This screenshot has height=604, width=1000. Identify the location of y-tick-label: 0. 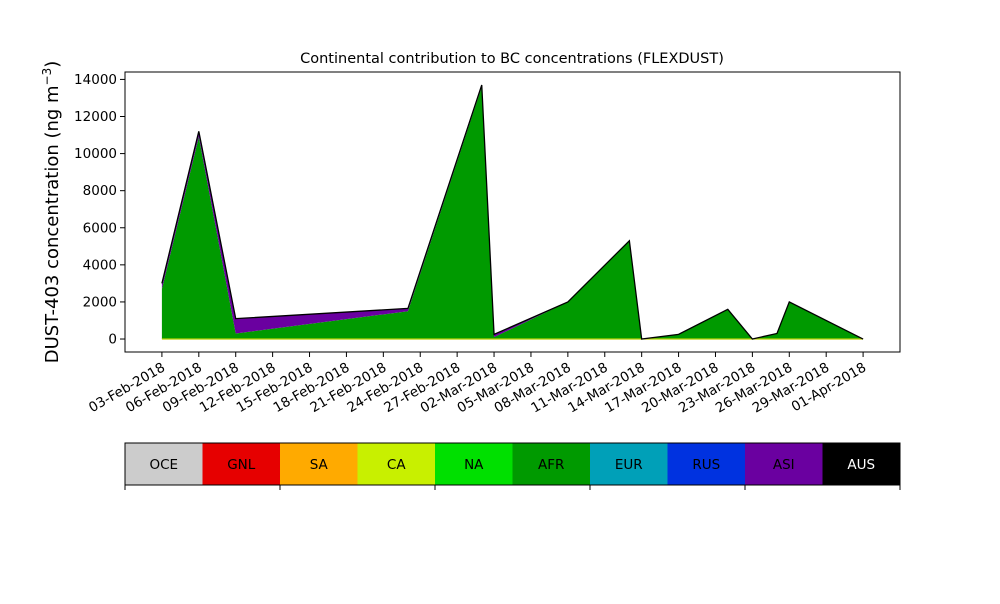
(112, 340).